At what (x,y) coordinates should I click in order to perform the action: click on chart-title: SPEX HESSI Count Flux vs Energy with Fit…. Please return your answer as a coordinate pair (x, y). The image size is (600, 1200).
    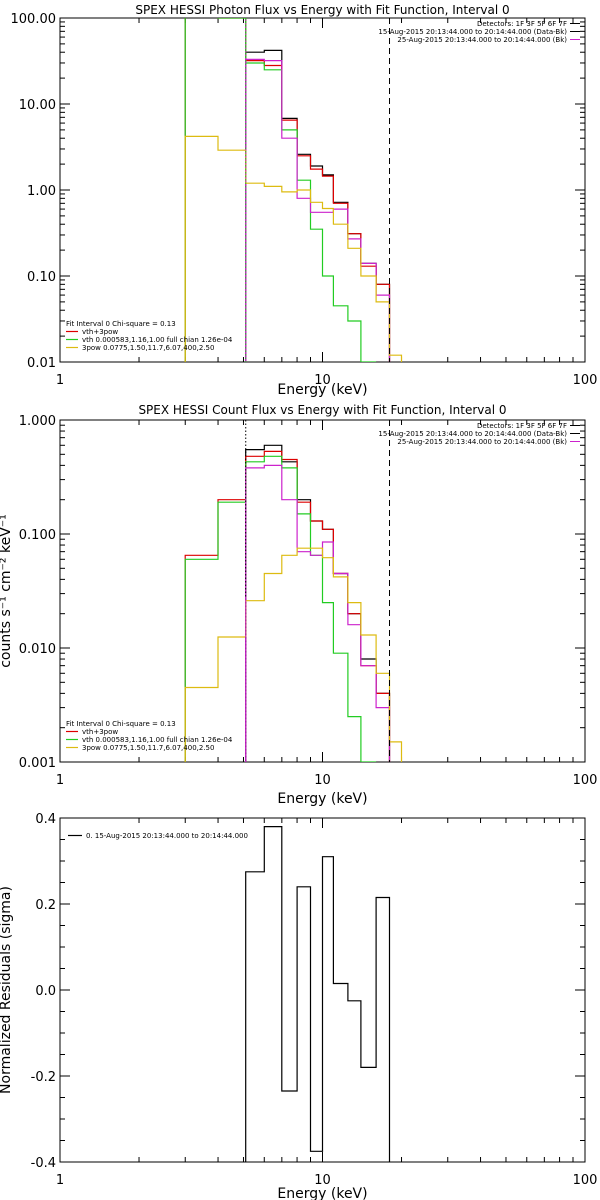
    Looking at the image, I should click on (322, 410).